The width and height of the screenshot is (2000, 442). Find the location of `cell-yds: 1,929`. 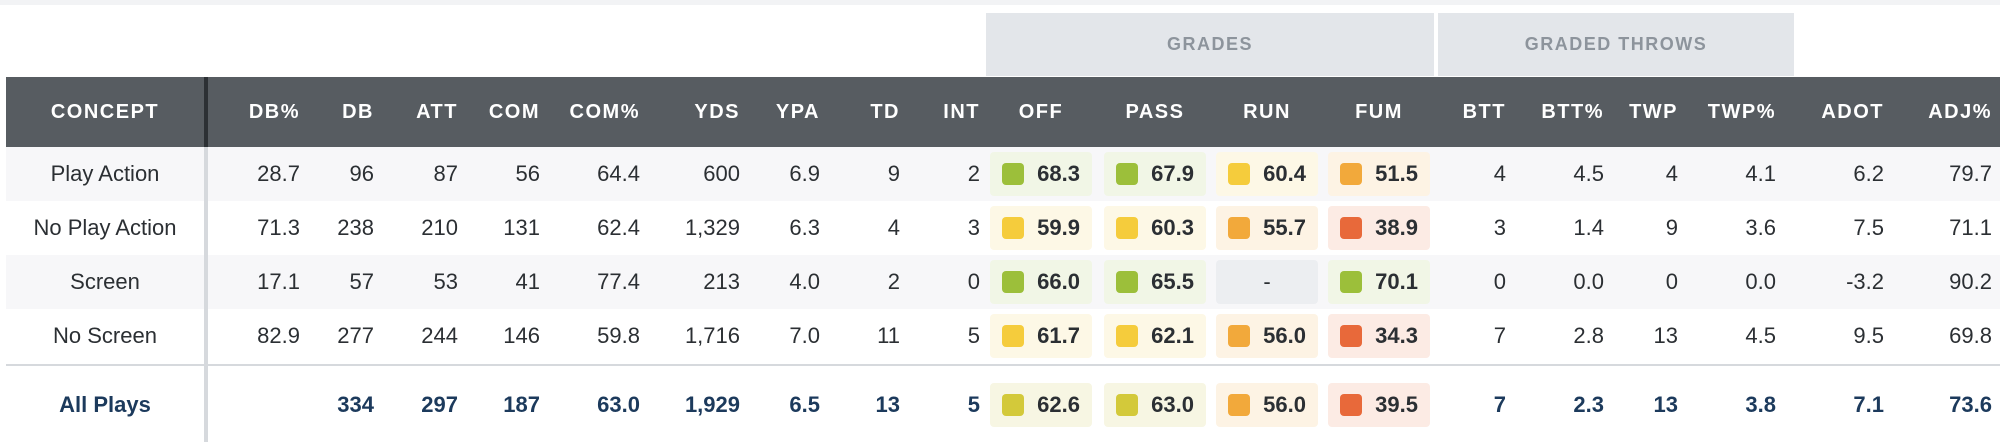

cell-yds: 1,929 is located at coordinates (712, 404).